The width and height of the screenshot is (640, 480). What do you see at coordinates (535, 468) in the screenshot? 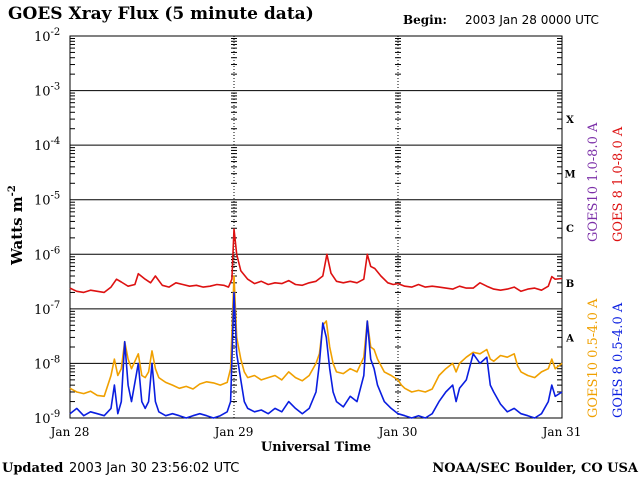
I see `credit-text: NOAA/SEC Boulder, CO USA` at bounding box center [535, 468].